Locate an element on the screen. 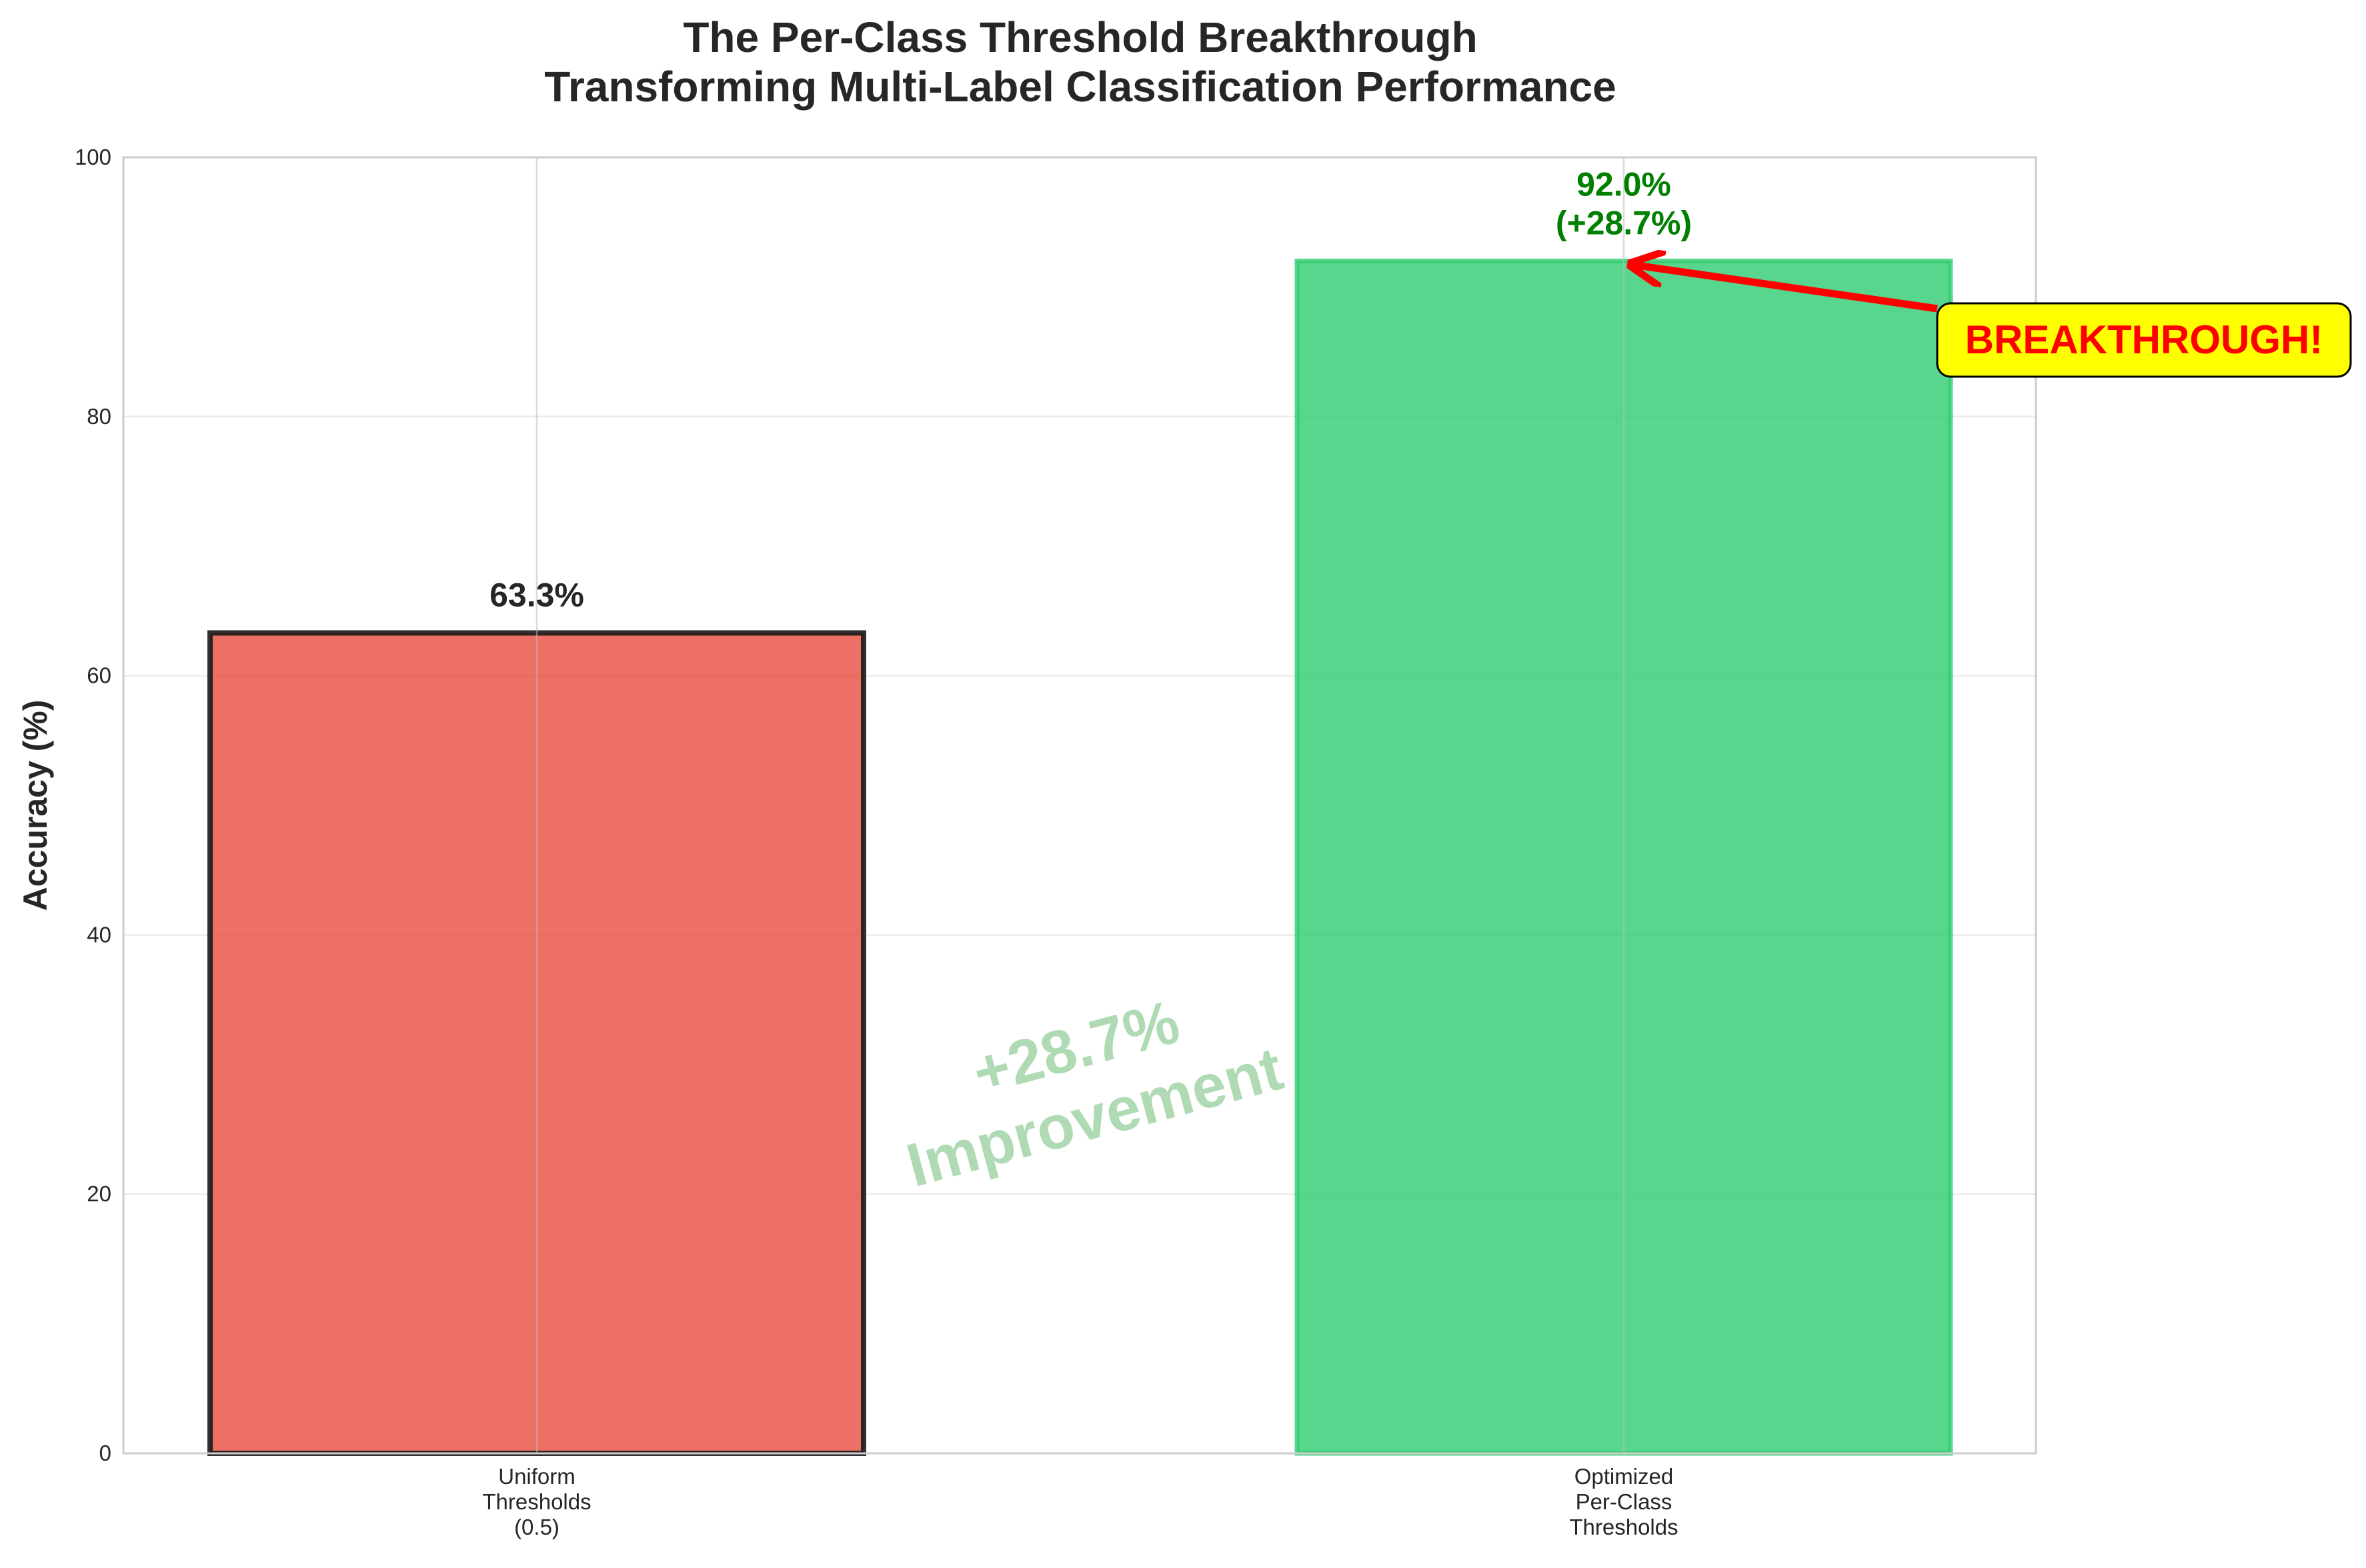 Image resolution: width=2366 pixels, height=1568 pixels. callout-box is located at coordinates (2144, 340).